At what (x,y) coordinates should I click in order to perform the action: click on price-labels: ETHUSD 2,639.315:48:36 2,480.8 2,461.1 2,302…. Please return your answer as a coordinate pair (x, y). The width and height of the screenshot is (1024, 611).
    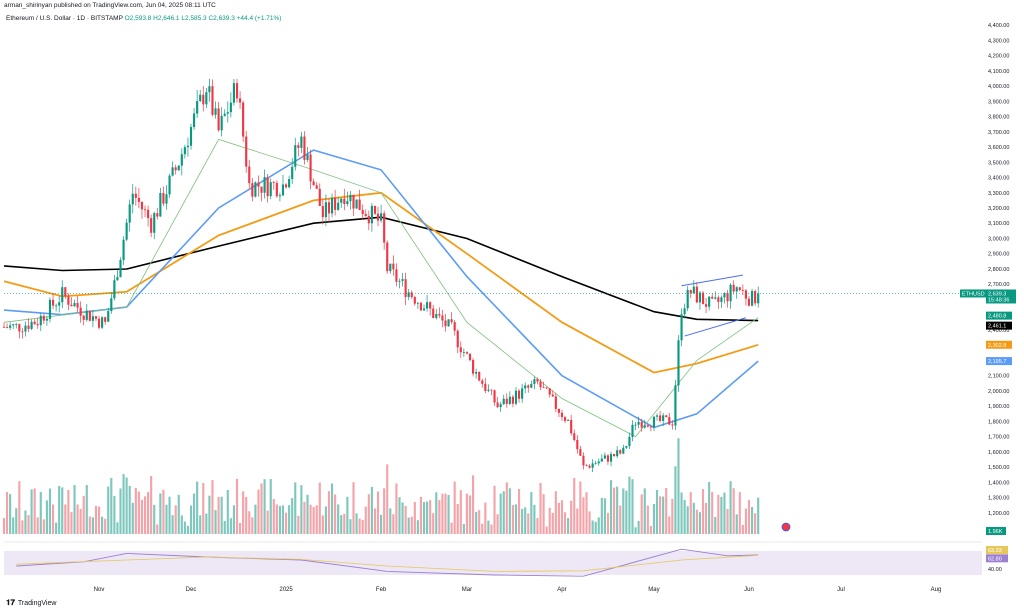
    Looking at the image, I should click on (898, 412).